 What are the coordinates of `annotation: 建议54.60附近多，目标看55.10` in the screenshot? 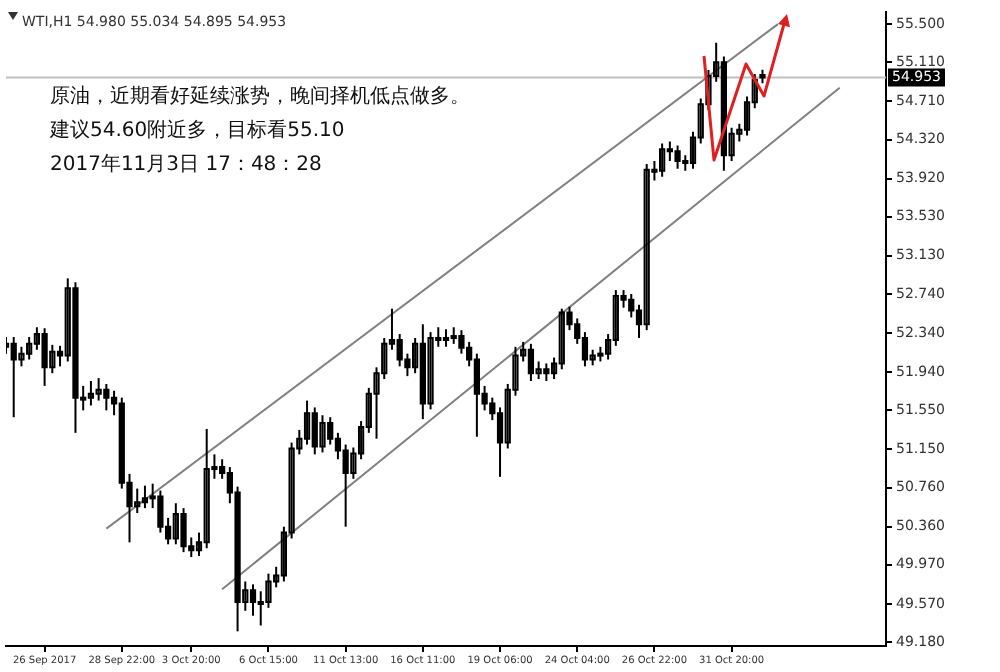 It's located at (196, 129).